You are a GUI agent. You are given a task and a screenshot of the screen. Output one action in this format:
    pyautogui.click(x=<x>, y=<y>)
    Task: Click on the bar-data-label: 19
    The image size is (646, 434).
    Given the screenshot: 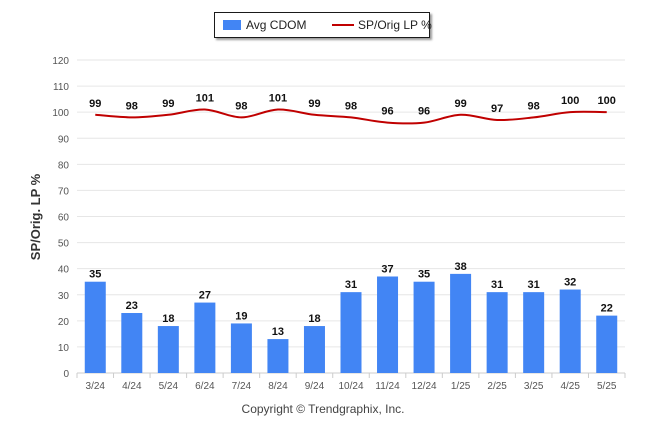 What is the action you would take?
    pyautogui.click(x=241, y=316)
    